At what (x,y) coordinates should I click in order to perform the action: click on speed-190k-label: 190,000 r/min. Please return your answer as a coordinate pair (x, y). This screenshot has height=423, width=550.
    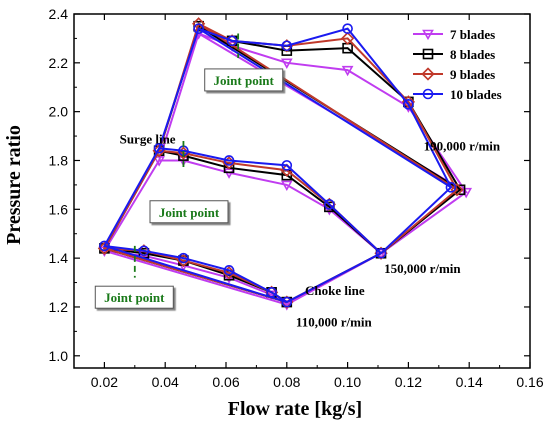
    Looking at the image, I should click on (462, 146).